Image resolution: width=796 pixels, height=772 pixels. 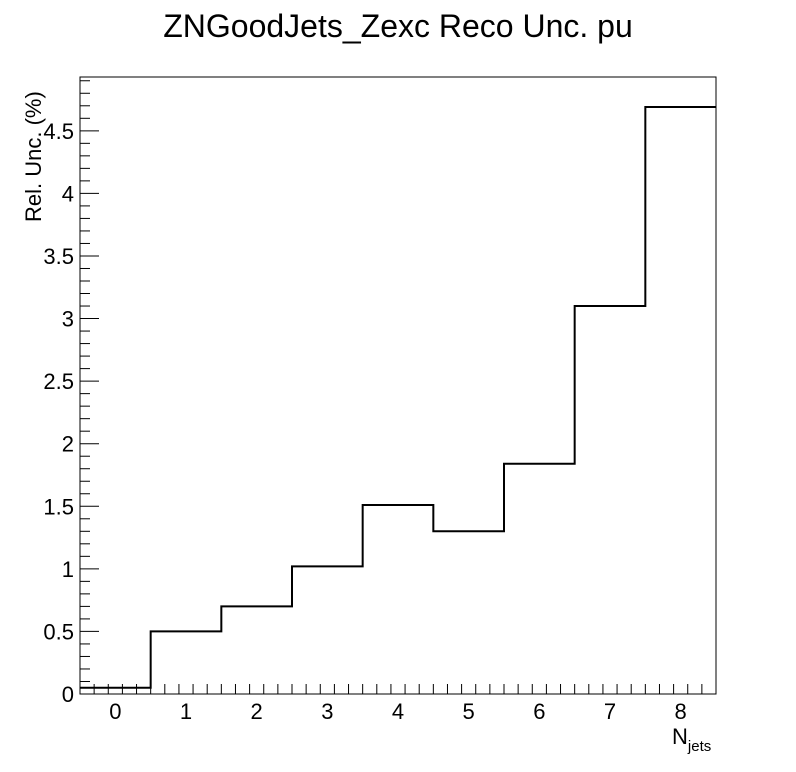 I want to click on x-tick-label: 5, so click(x=469, y=711).